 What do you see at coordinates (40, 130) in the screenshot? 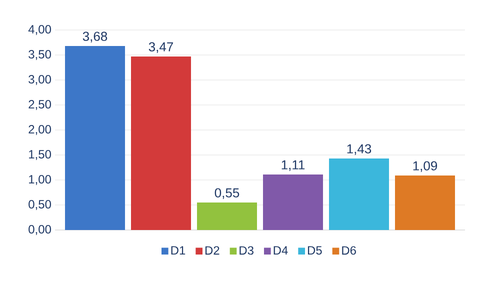
I see `y-tick-label: 2,00` at bounding box center [40, 130].